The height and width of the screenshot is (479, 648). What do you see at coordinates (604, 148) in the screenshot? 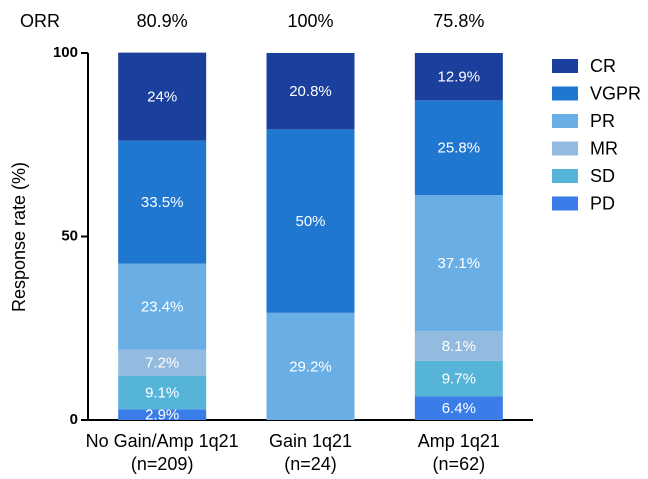
I see `legend-label: MR` at bounding box center [604, 148].